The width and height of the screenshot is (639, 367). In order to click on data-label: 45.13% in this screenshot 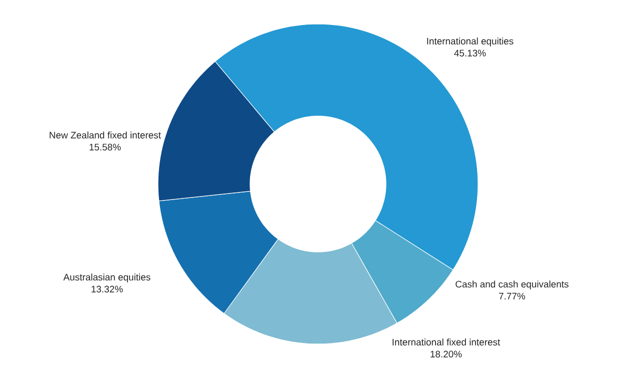, I will do `click(470, 53)`.